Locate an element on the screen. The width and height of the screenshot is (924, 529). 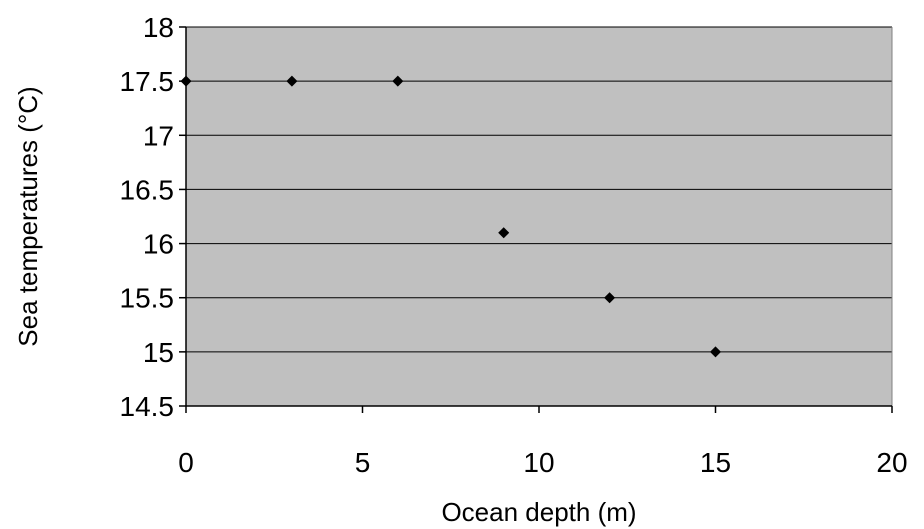
y-tick-label: 16.5 is located at coordinates (147, 189).